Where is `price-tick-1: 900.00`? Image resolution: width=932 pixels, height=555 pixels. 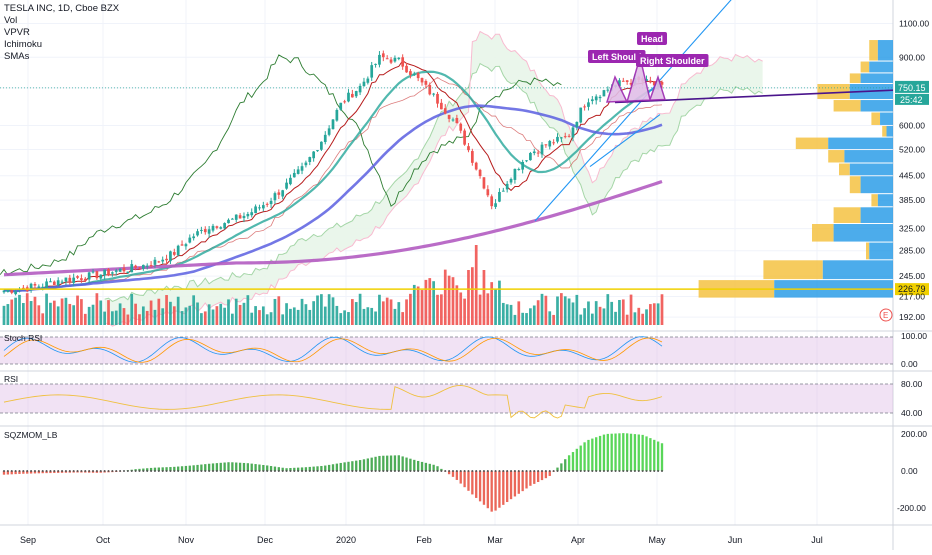 price-tick-1: 900.00 is located at coordinates (912, 57).